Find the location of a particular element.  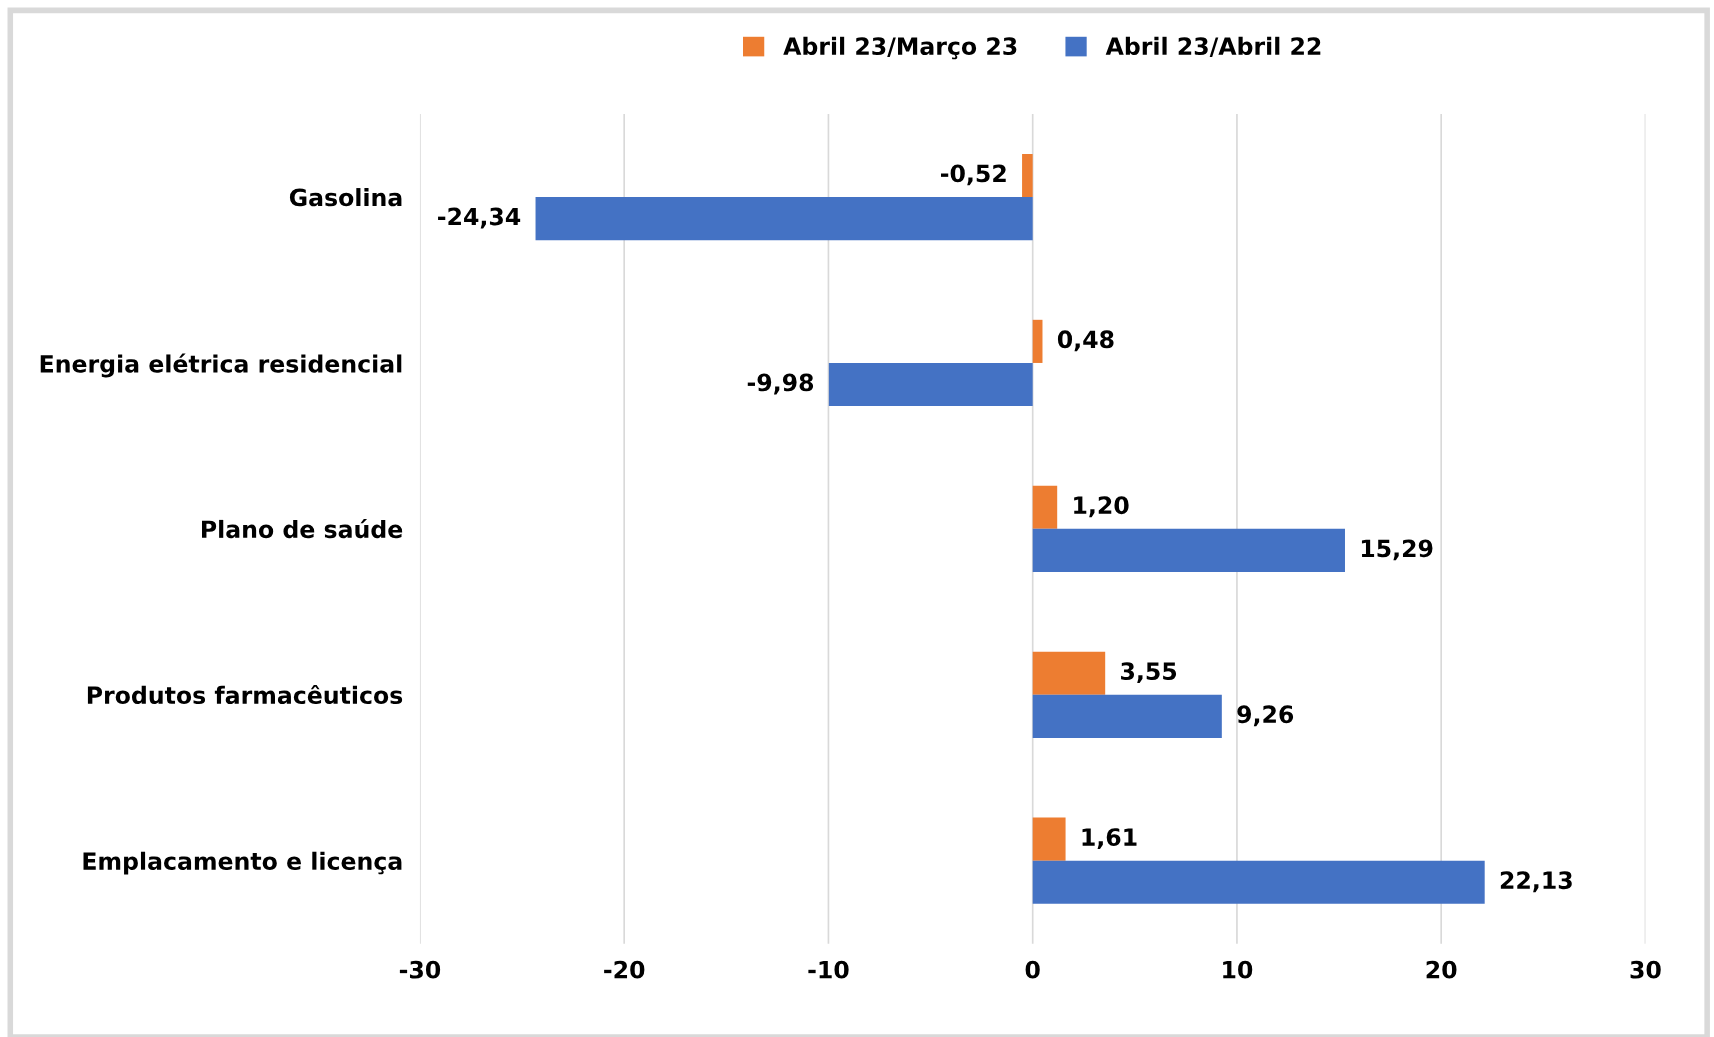

y-tick-label: Plano de saúde is located at coordinates (302, 528).